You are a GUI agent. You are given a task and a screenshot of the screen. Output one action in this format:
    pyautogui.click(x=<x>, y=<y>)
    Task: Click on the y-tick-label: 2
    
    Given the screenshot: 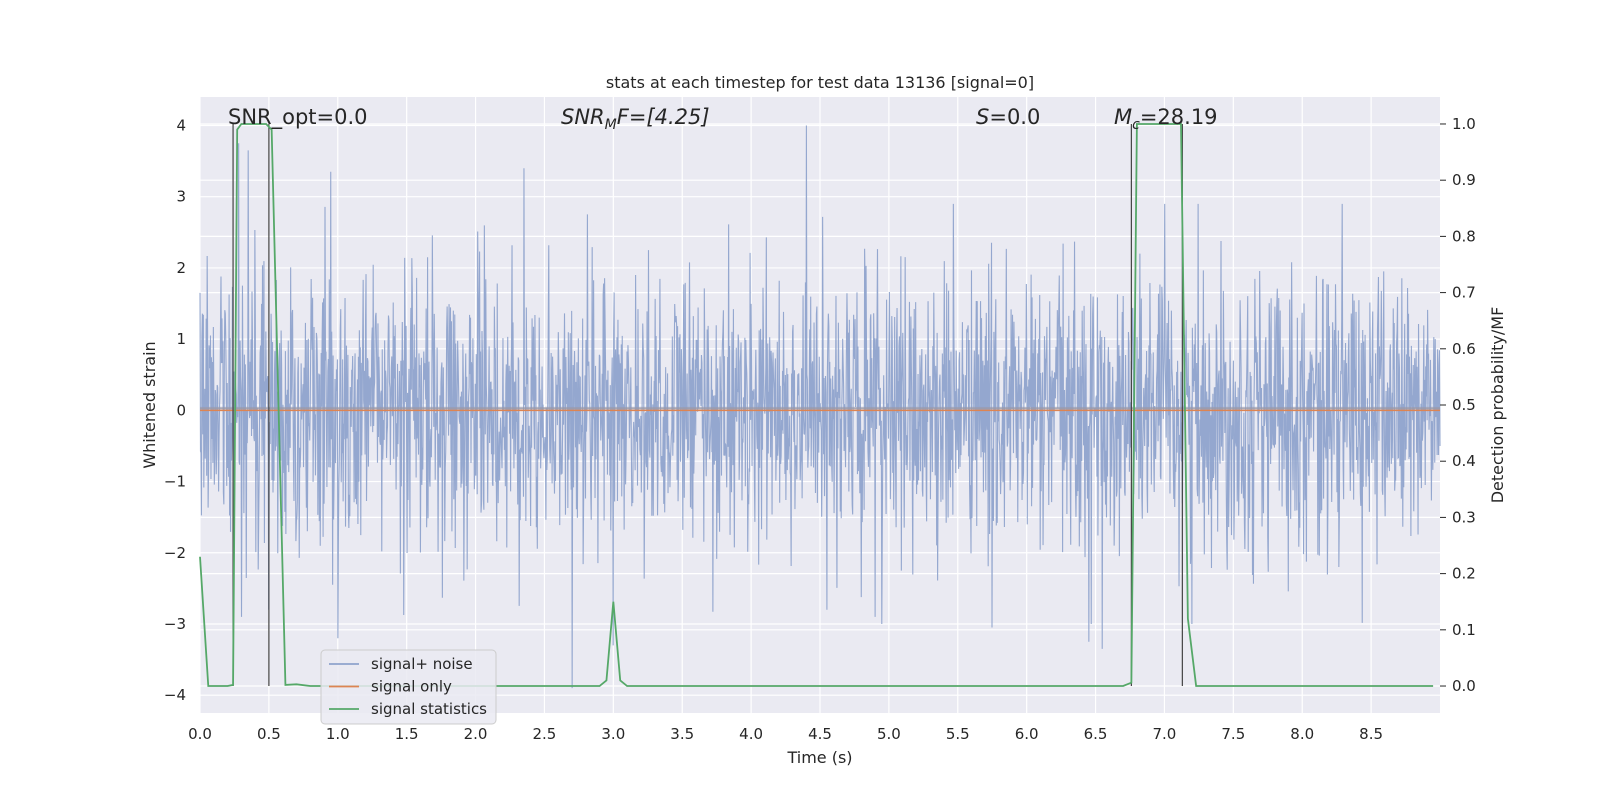 What is the action you would take?
    pyautogui.click(x=181, y=268)
    